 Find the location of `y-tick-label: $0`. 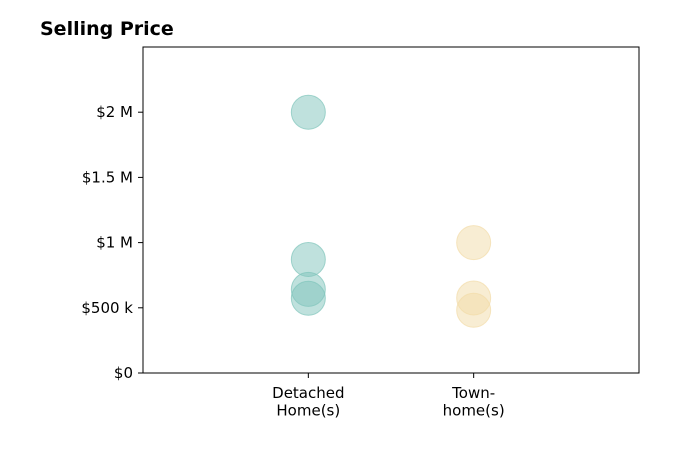

y-tick-label: $0 is located at coordinates (123, 373).